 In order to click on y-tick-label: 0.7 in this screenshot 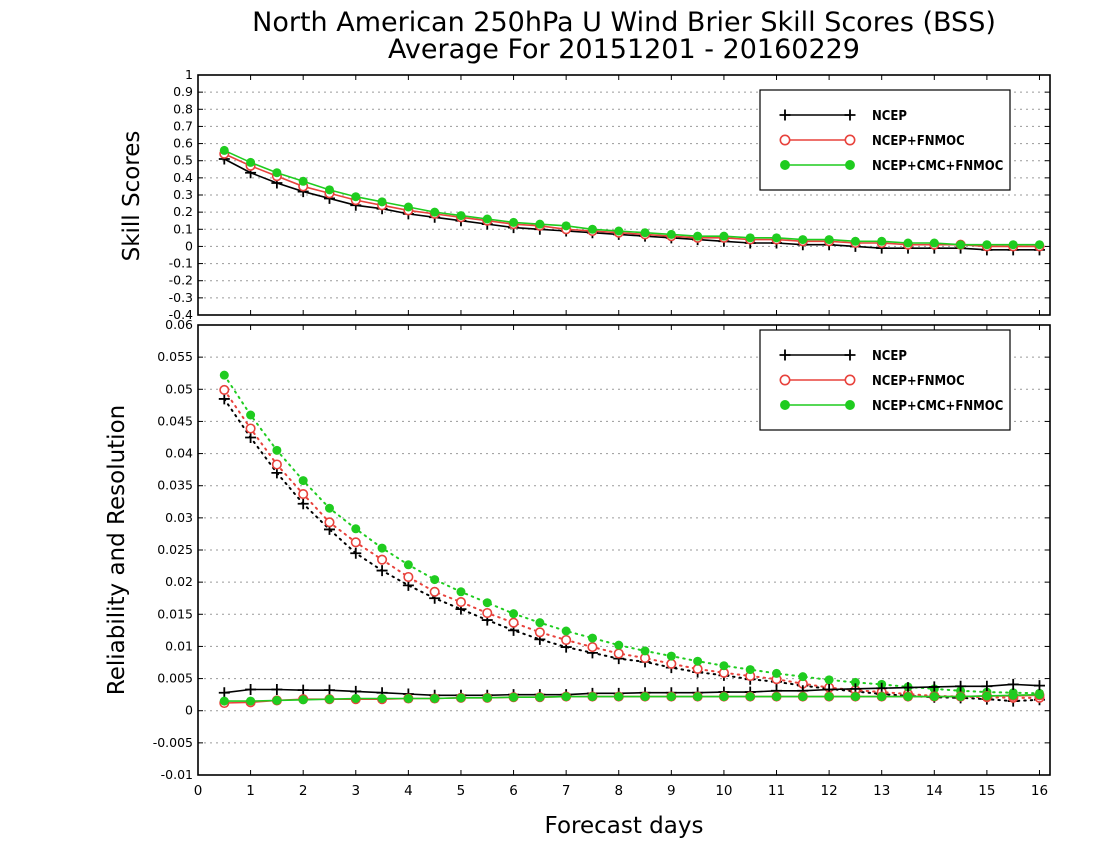, I will do `click(183, 125)`.